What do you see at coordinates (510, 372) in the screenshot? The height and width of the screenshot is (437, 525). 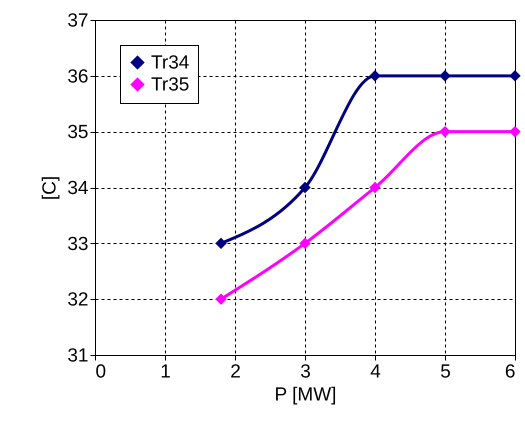 I see `x-tick-label: 6` at bounding box center [510, 372].